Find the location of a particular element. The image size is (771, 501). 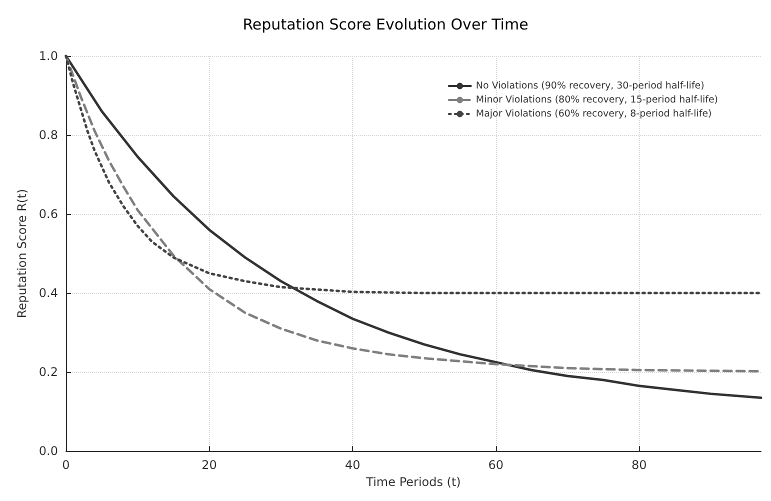

legend-label: Major Violations (60% recovery, 8-period half-life) is located at coordinates (594, 114).